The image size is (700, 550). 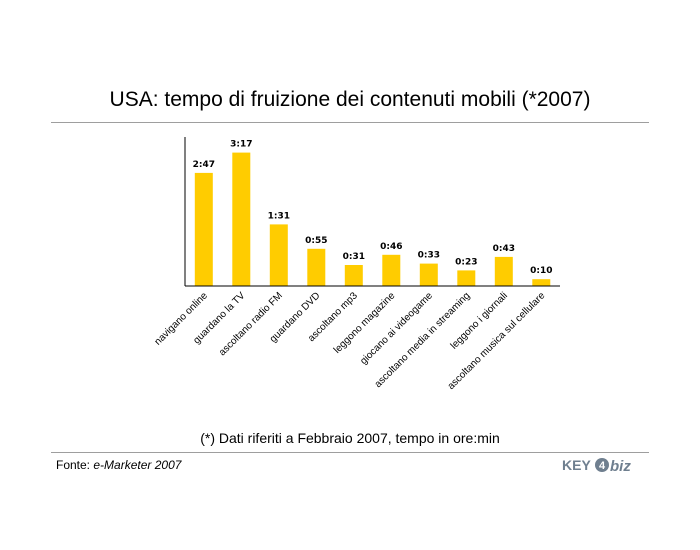 I want to click on logo-badge, so click(x=602, y=465).